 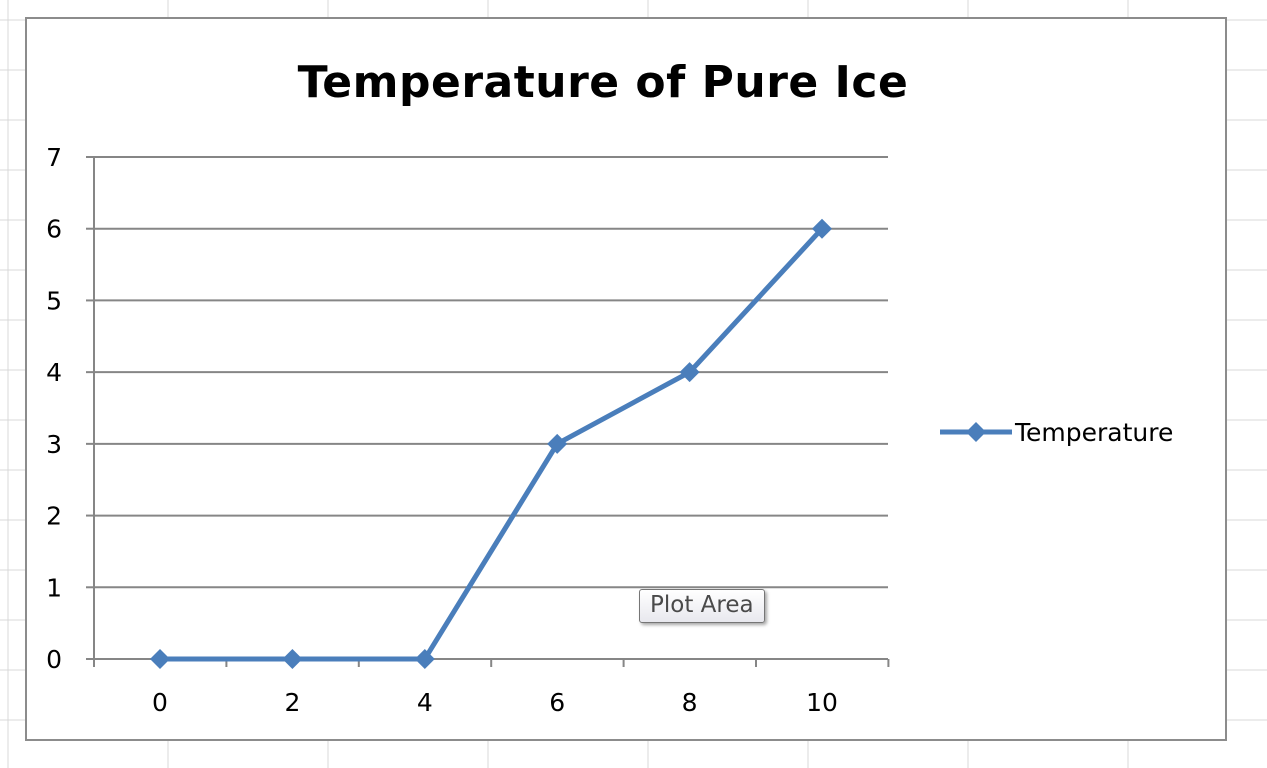 I want to click on legend-marker-icon, so click(x=976, y=432).